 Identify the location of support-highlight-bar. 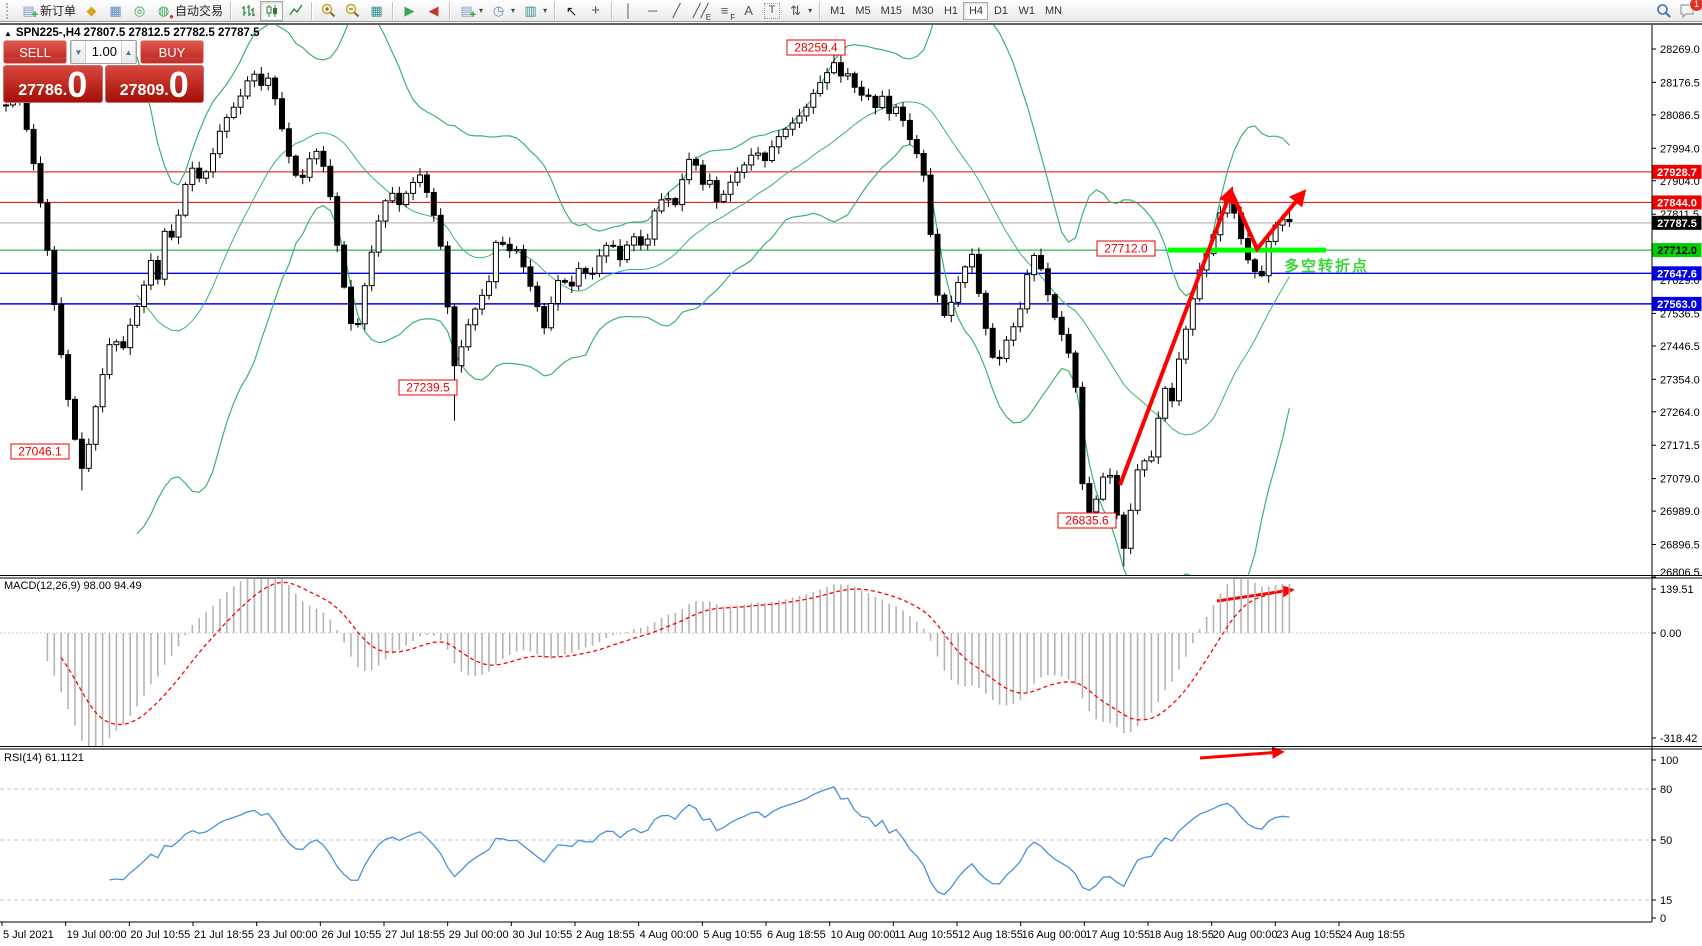
(1247, 250).